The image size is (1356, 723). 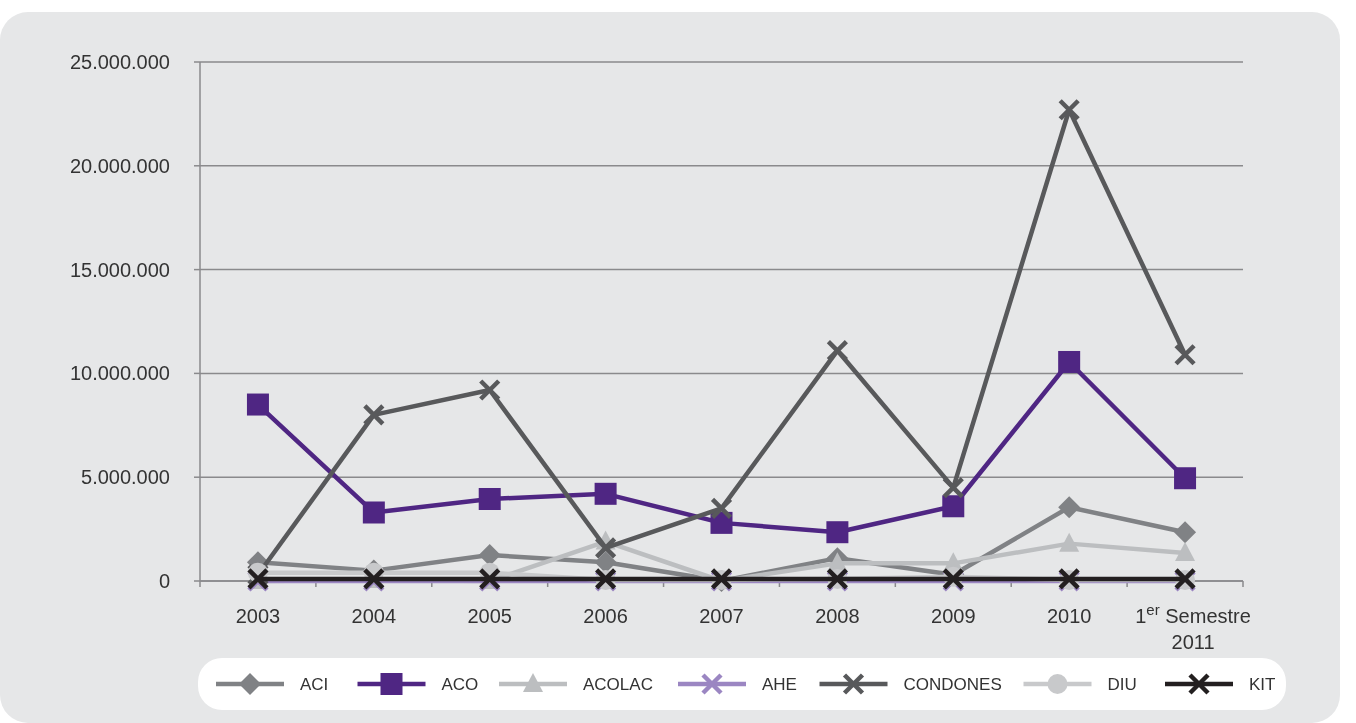 I want to click on x-tick-label: 2004, so click(x=374, y=616).